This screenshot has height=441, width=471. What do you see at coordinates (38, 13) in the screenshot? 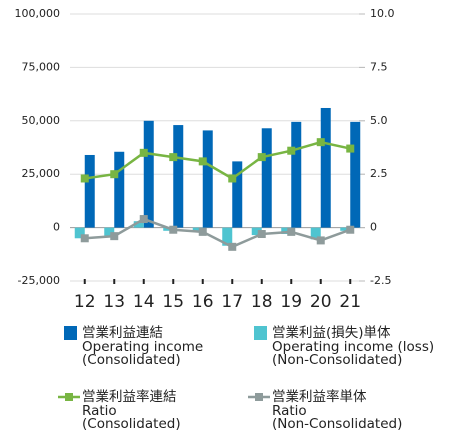
I see `y-tick-label: 100,000` at bounding box center [38, 13].